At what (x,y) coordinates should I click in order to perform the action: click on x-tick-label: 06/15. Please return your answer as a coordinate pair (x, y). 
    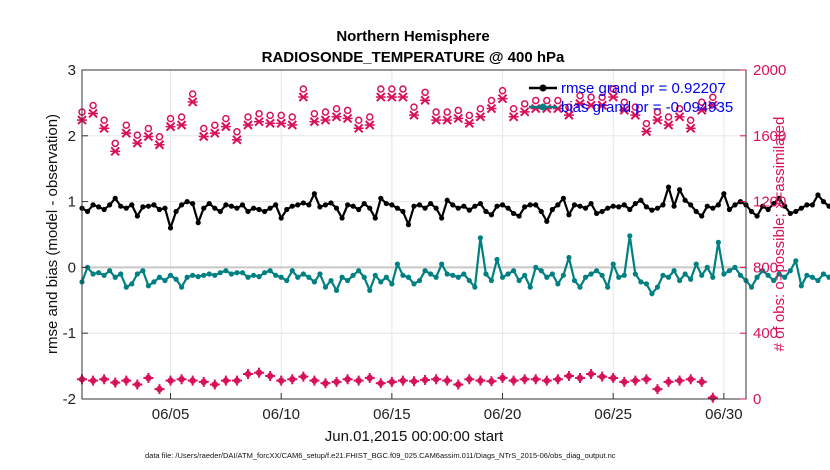
    Looking at the image, I should click on (392, 414).